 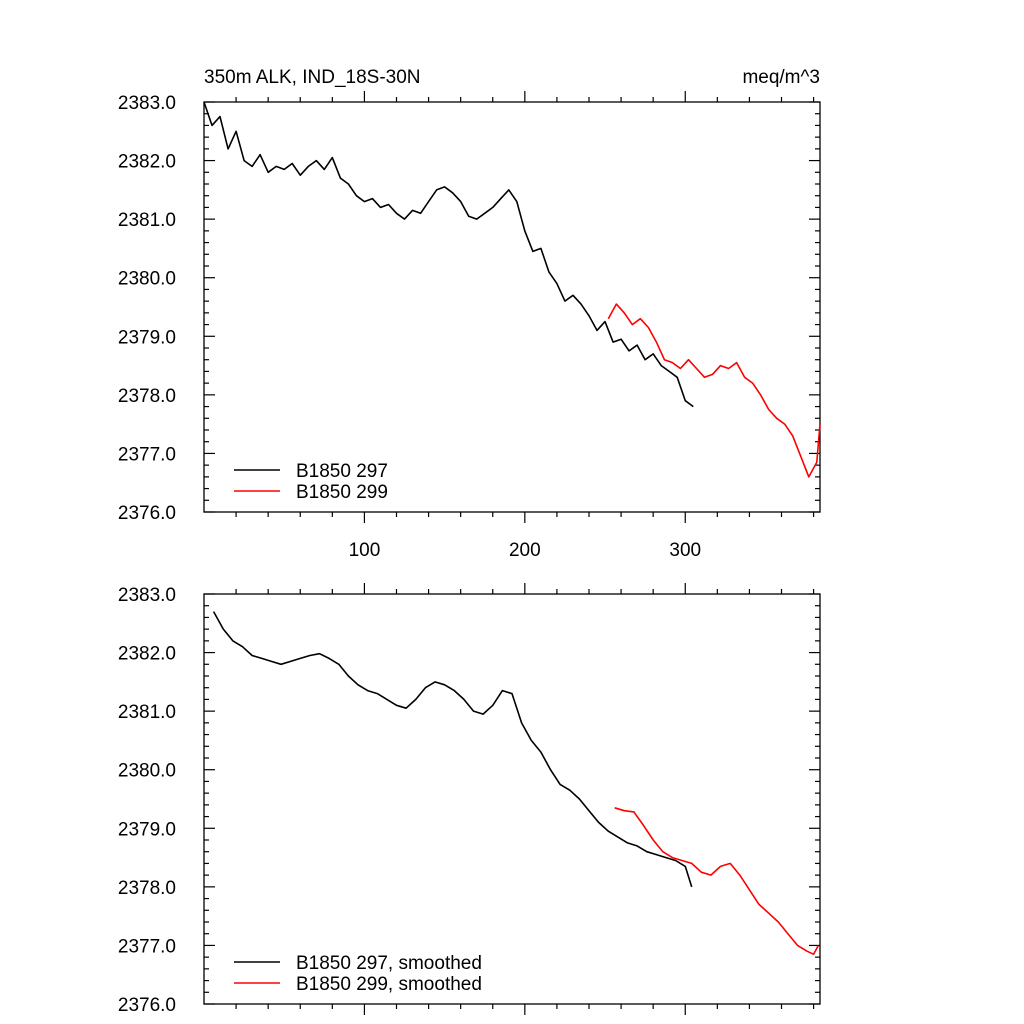 I want to click on top-y-tick-label: 2380.0, so click(x=147, y=279).